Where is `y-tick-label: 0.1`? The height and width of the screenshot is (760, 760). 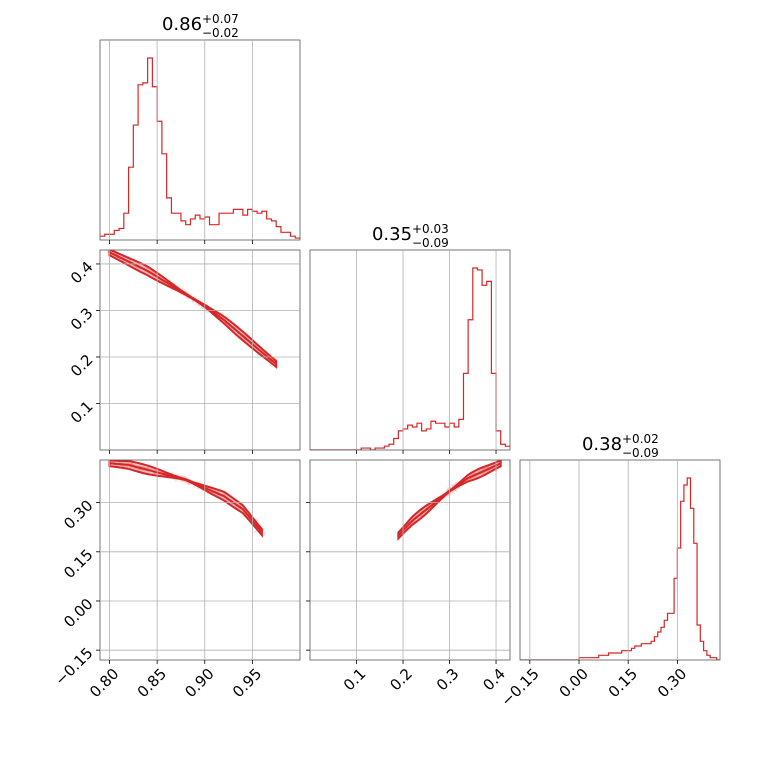 y-tick-label: 0.1 is located at coordinates (82, 412).